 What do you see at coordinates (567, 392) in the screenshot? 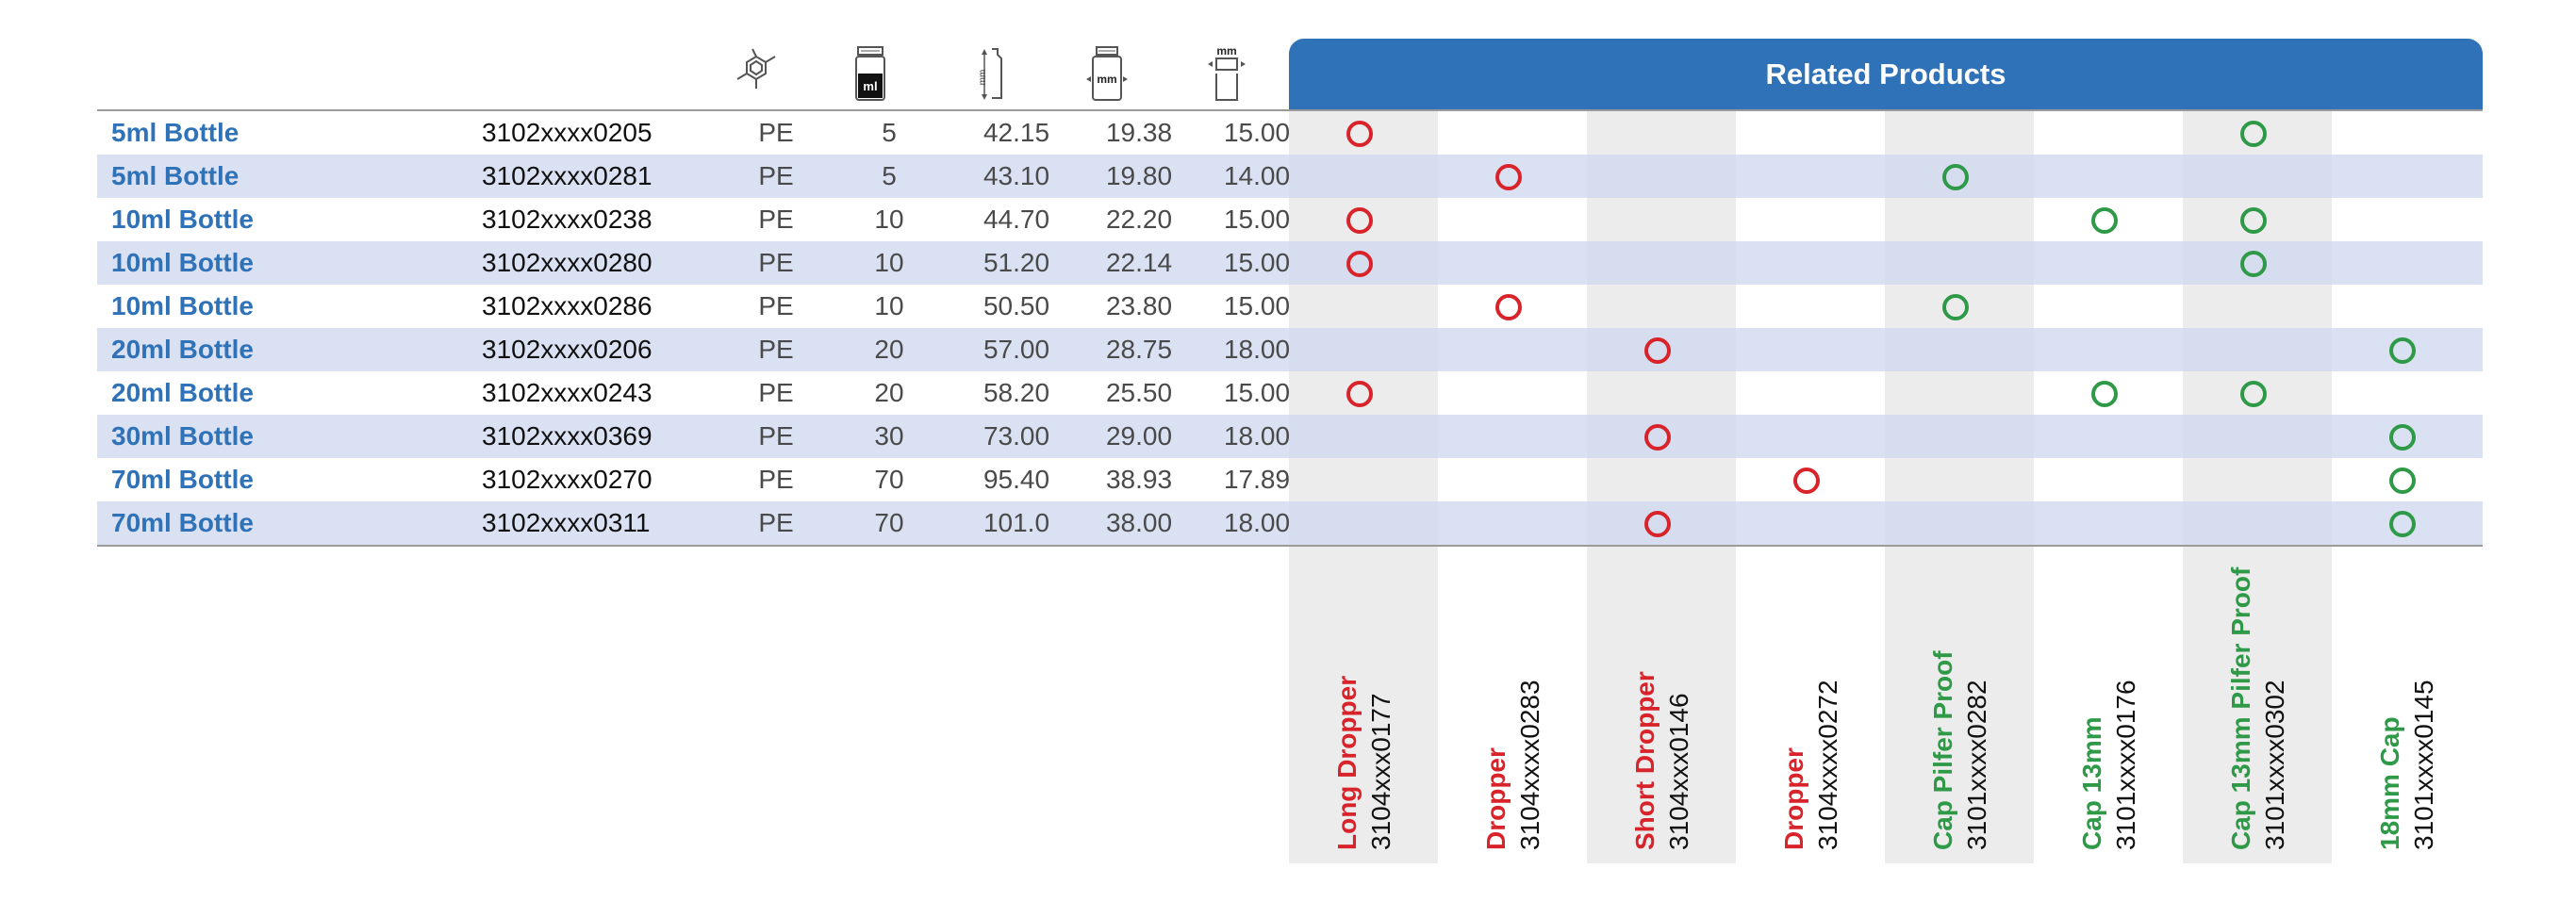
I see `product-code: 3102xxxx0243` at bounding box center [567, 392].